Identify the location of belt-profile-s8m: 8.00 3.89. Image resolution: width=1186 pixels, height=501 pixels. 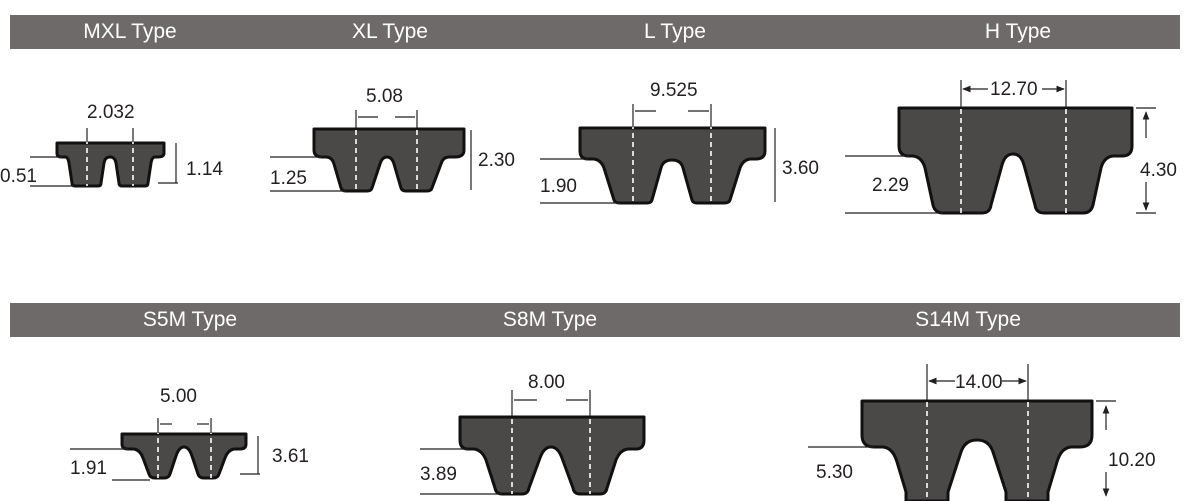
(533, 434).